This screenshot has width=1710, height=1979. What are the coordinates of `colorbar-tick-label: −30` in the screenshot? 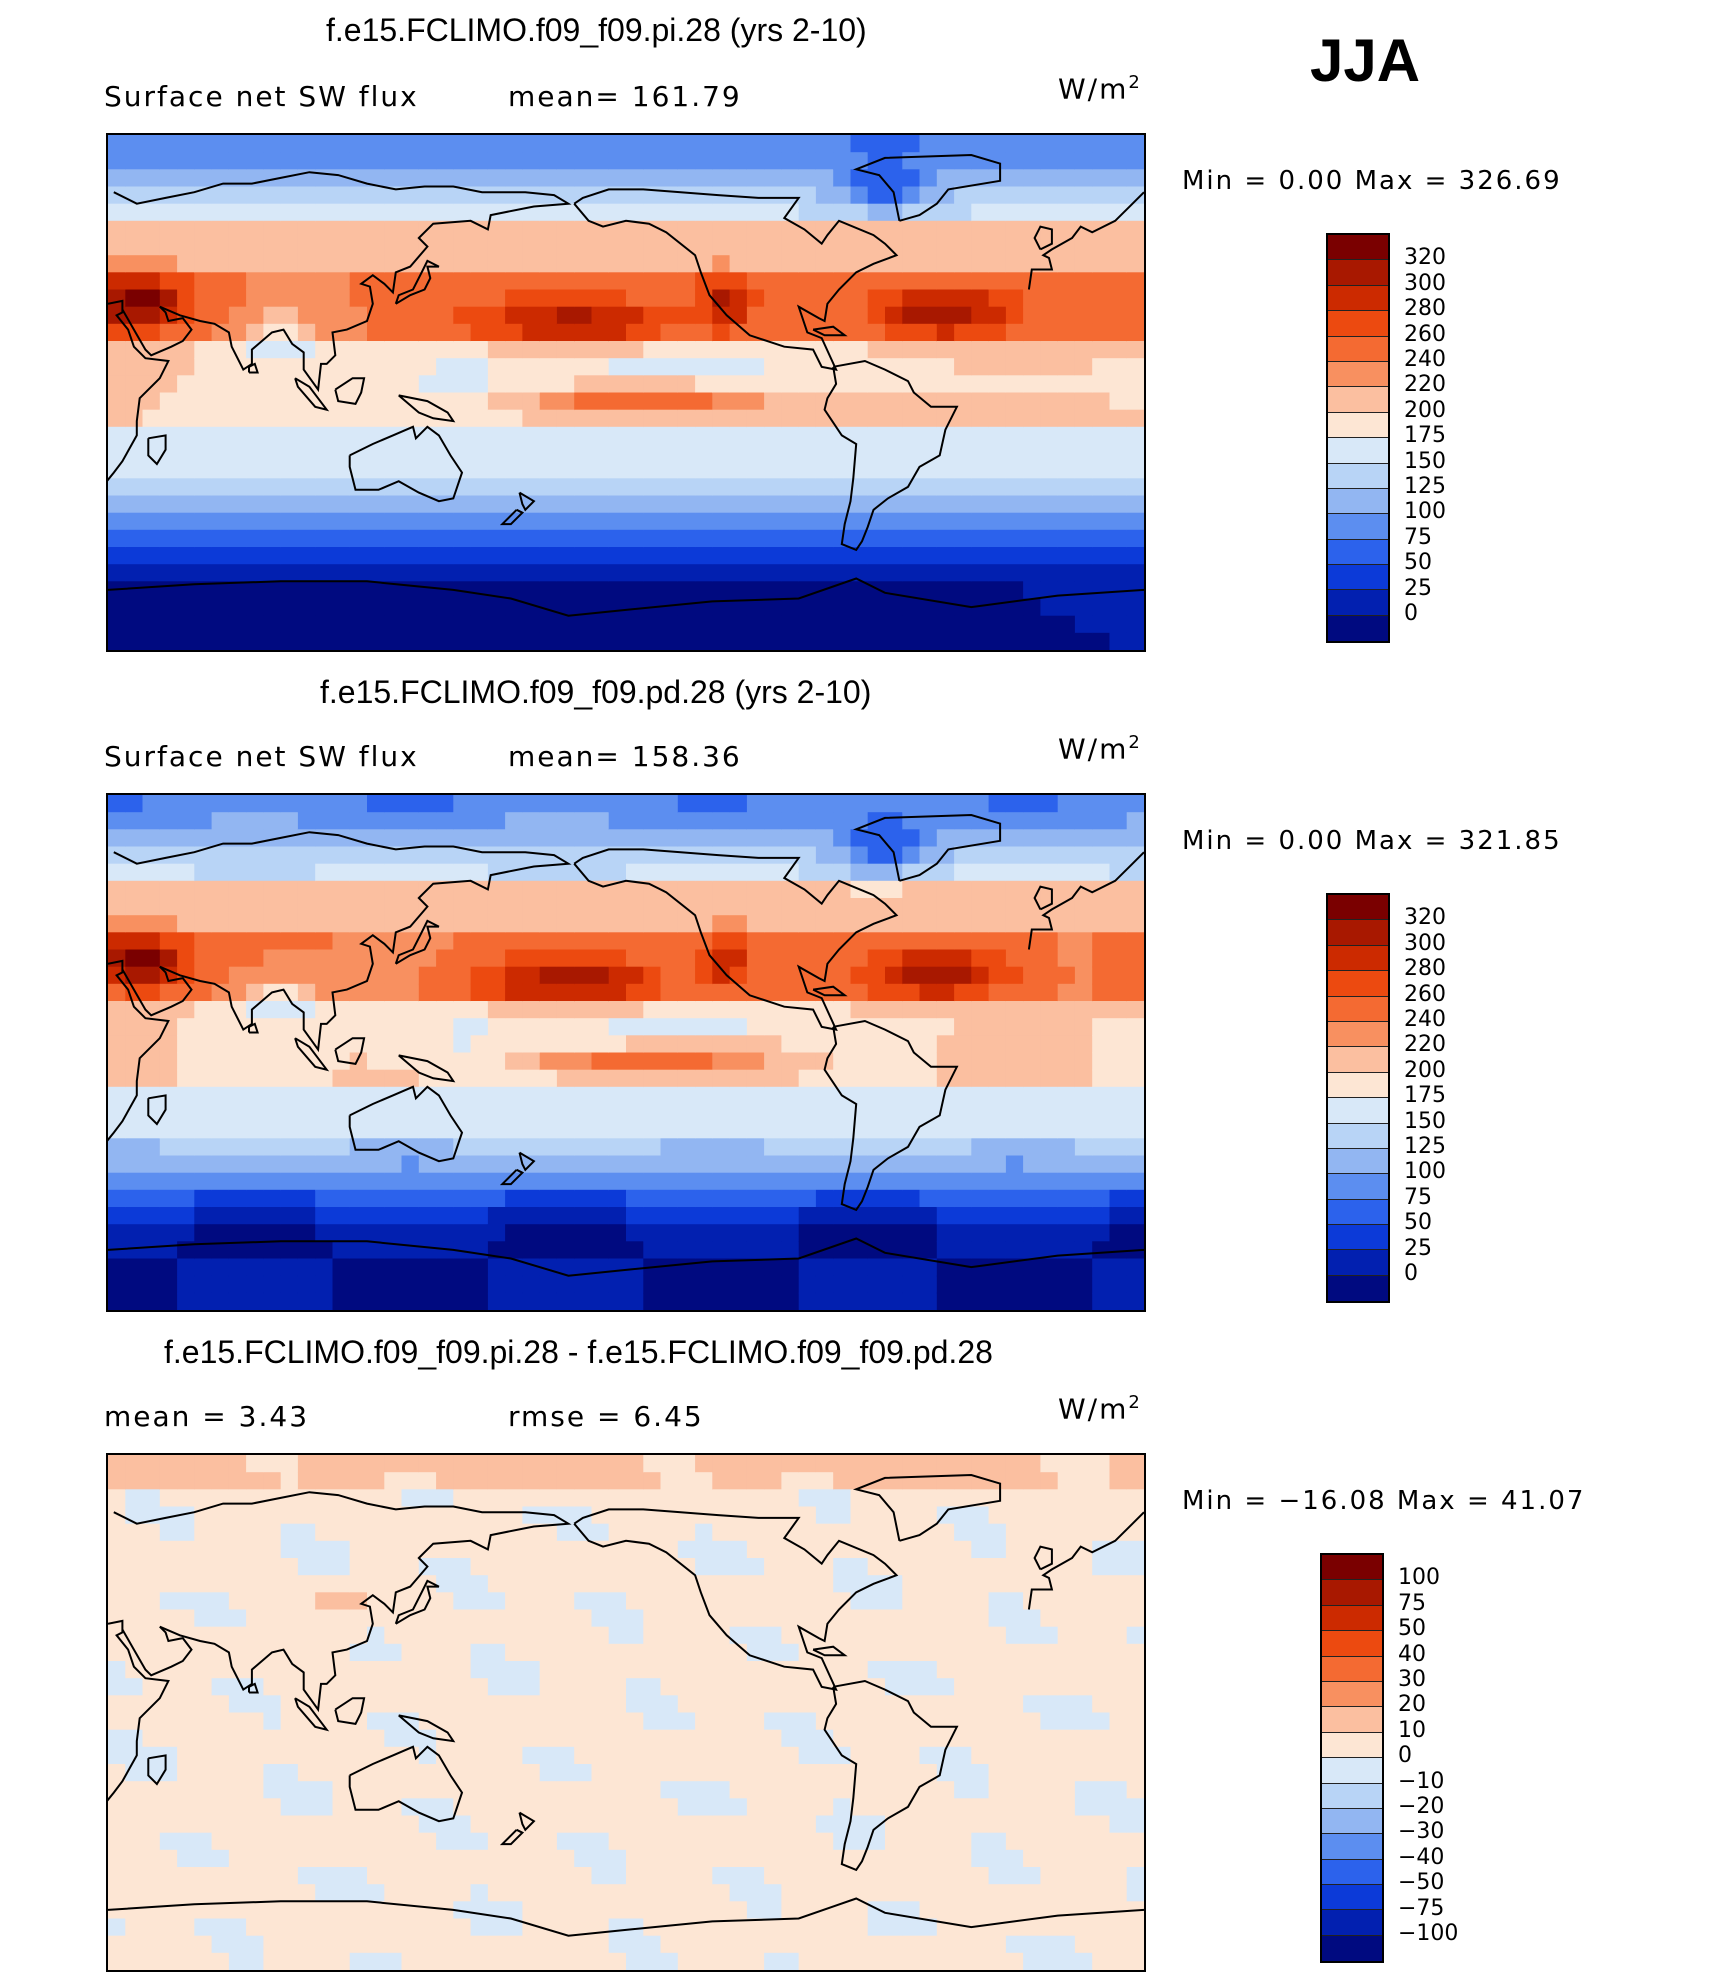 It's located at (1421, 1832).